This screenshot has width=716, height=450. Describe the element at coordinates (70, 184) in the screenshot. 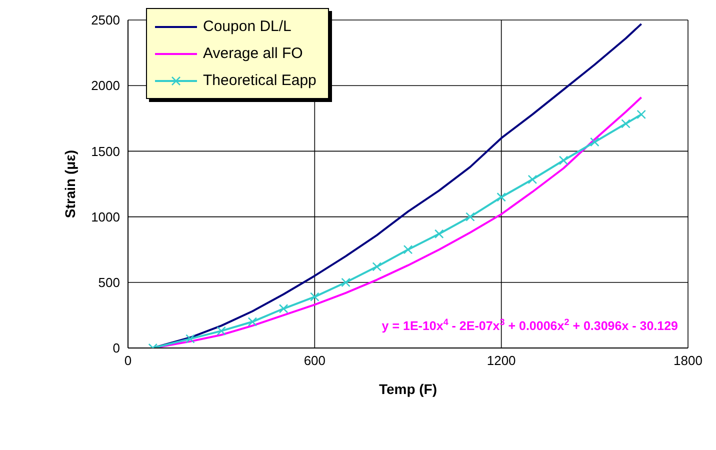

I see `y-axis-title: Strain (με)` at that location.